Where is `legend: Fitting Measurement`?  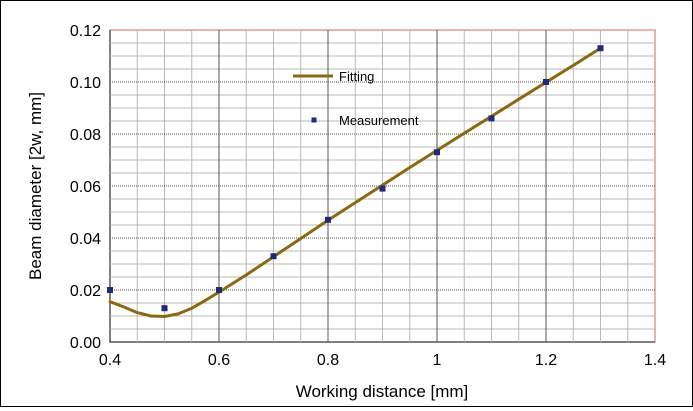 legend: Fitting Measurement is located at coordinates (356, 98).